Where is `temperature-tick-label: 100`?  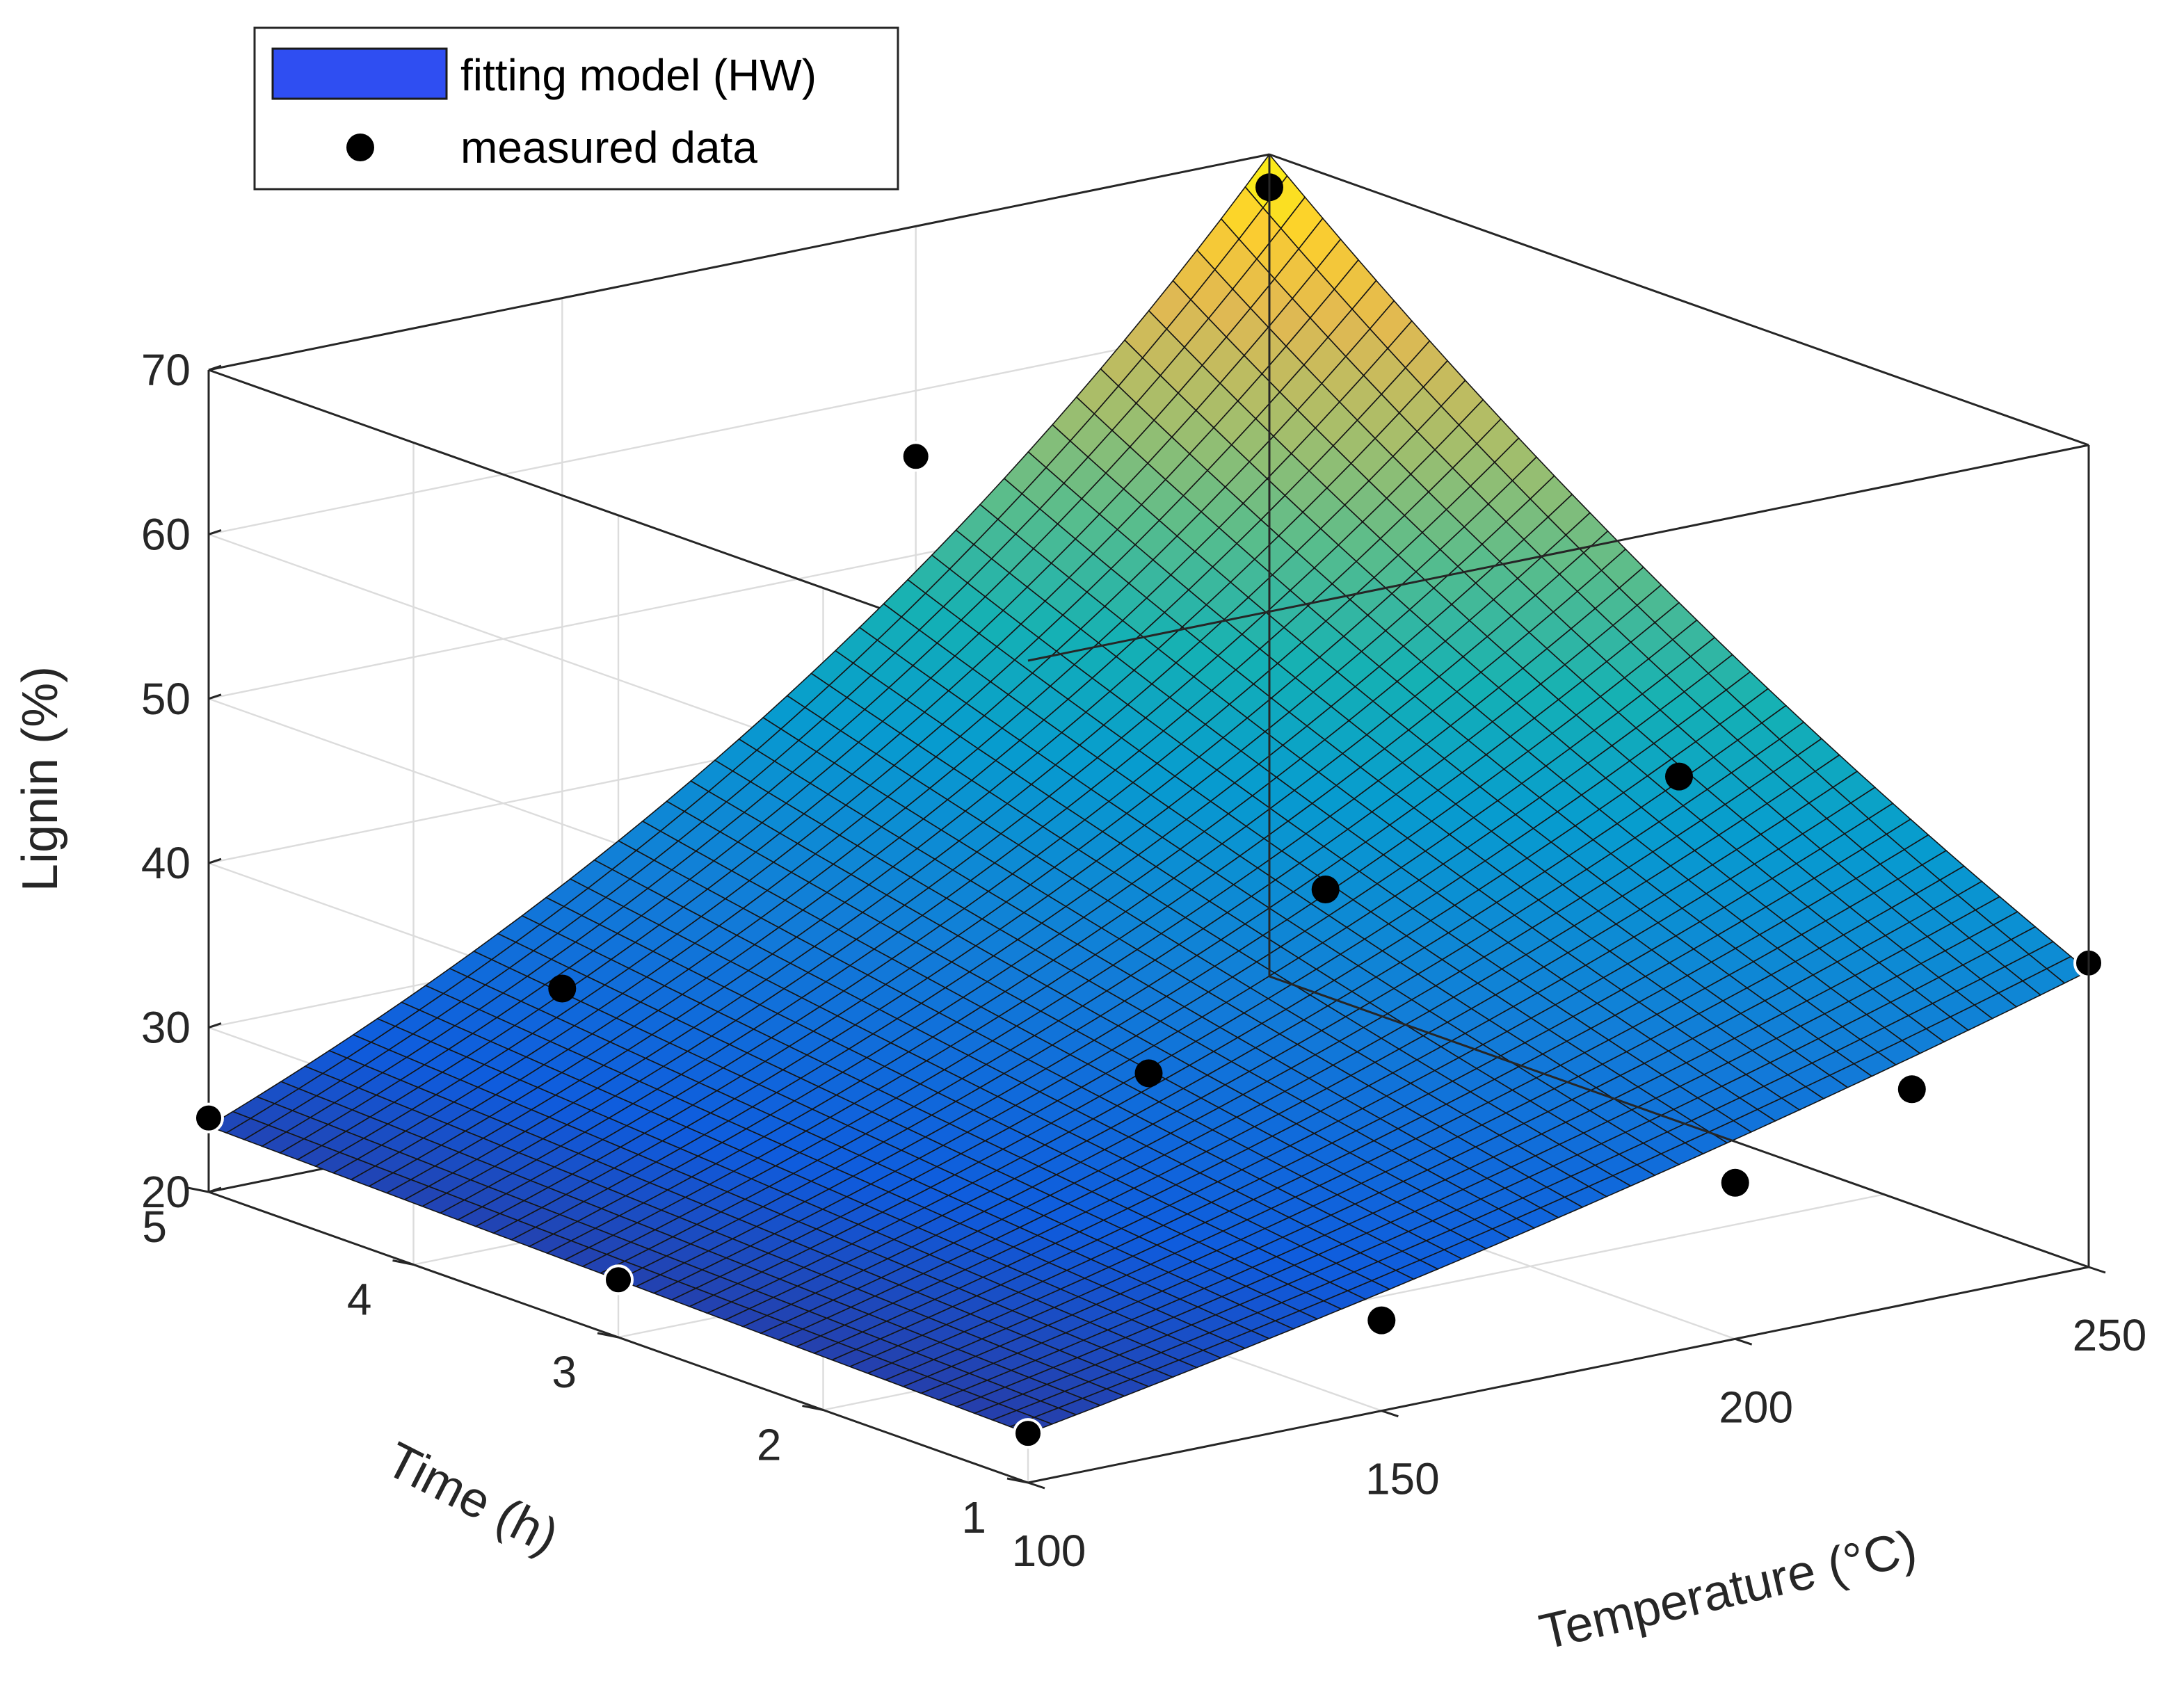
temperature-tick-label: 100 is located at coordinates (1049, 1551).